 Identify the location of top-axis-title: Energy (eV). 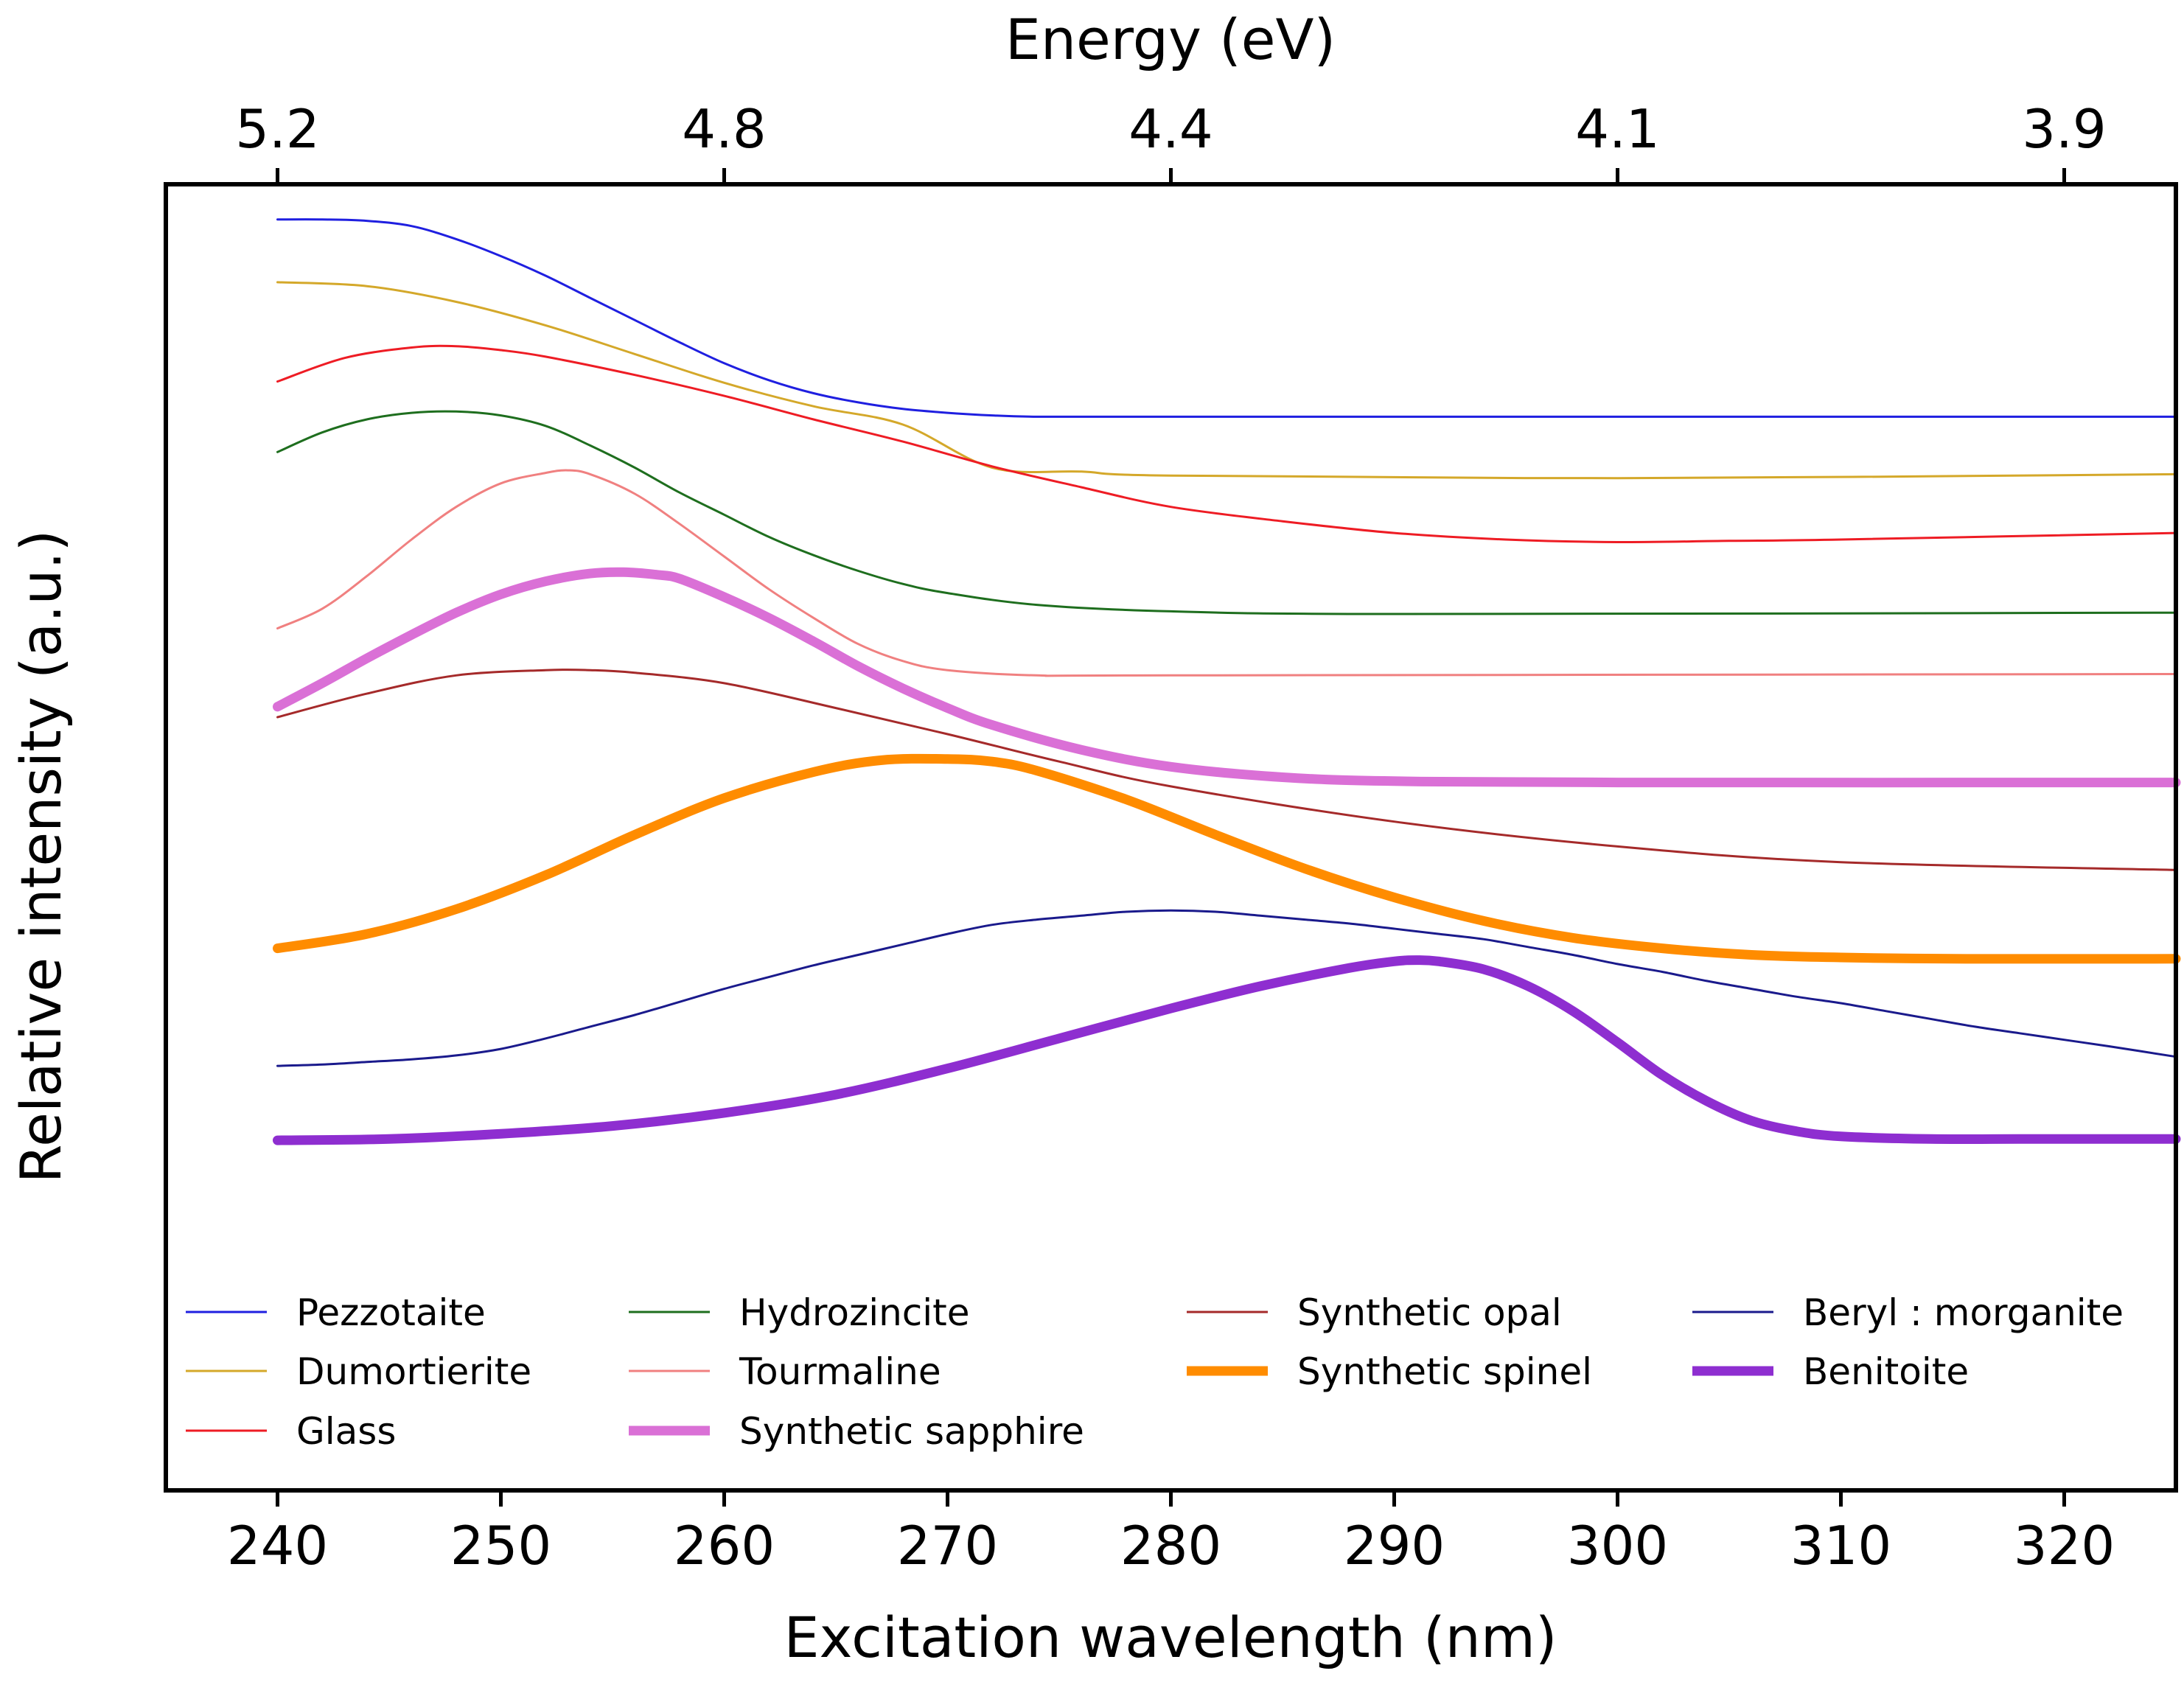
(1170, 39).